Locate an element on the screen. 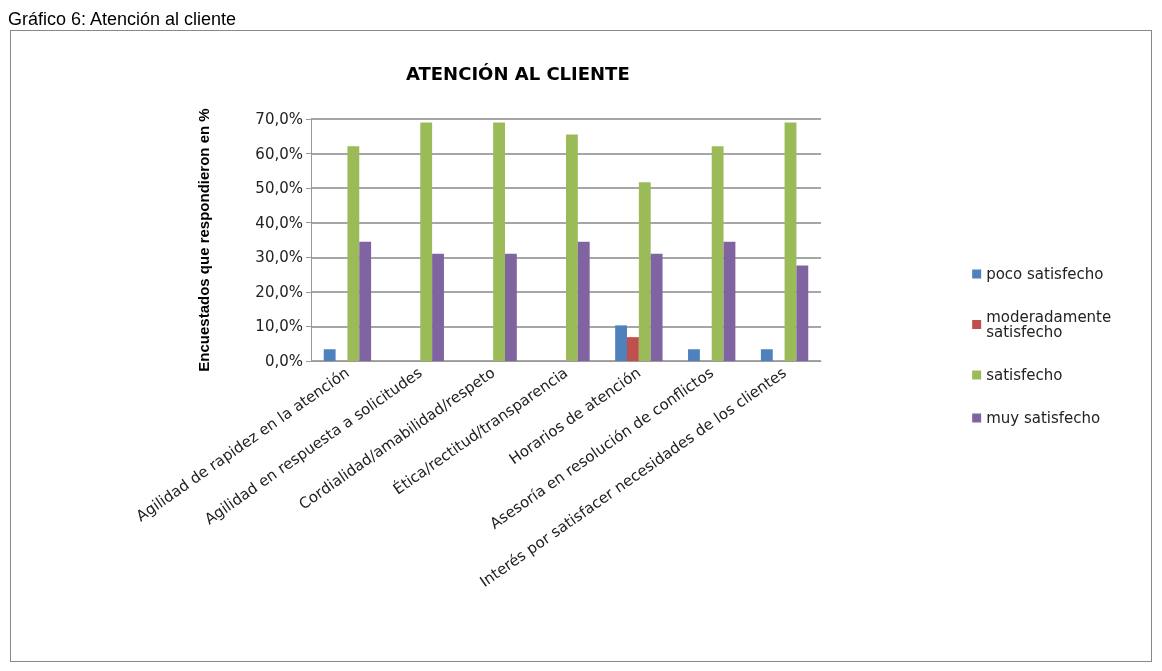  y-tick-label: 70,0% is located at coordinates (279, 119).